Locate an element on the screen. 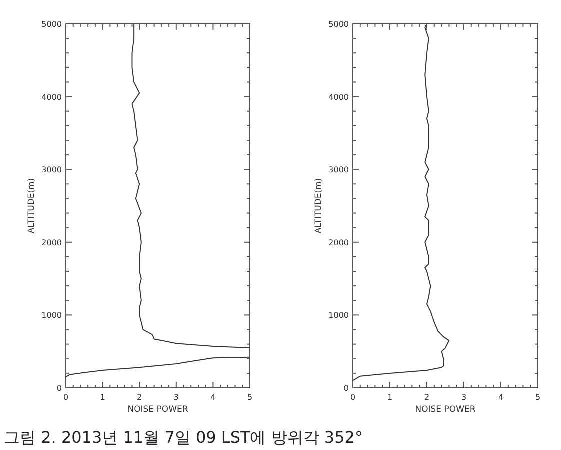 The width and height of the screenshot is (561, 450). line-series is located at coordinates (401, 203).